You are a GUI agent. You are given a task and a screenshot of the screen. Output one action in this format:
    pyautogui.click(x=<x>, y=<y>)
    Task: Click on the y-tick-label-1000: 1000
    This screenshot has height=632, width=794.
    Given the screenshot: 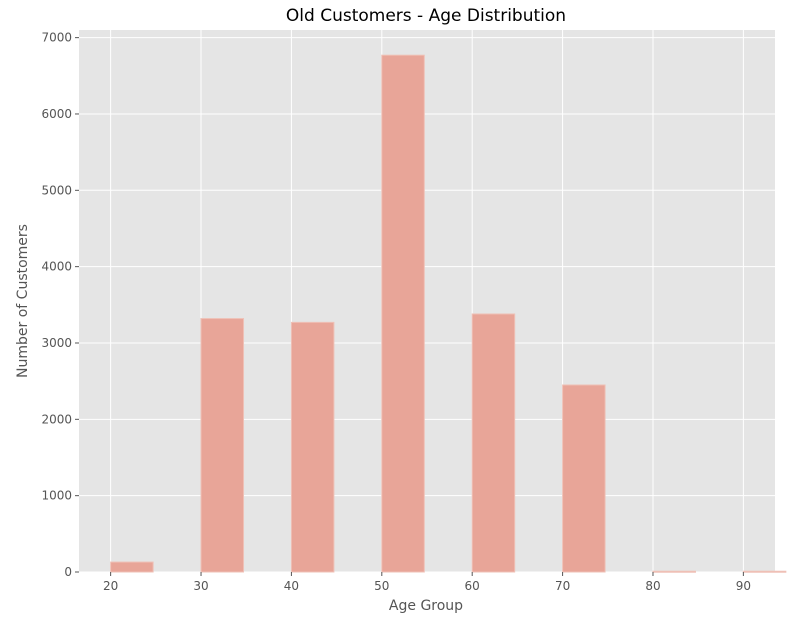 What is the action you would take?
    pyautogui.click(x=56, y=496)
    